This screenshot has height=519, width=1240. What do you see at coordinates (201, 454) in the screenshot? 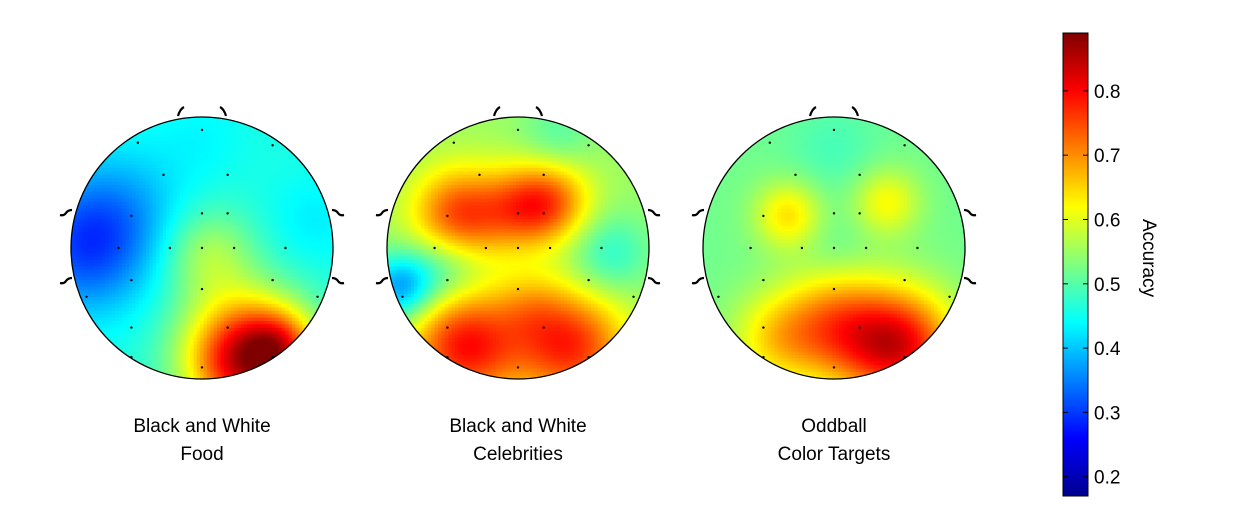
I see `panel-caption-line-2: Food` at bounding box center [201, 454].